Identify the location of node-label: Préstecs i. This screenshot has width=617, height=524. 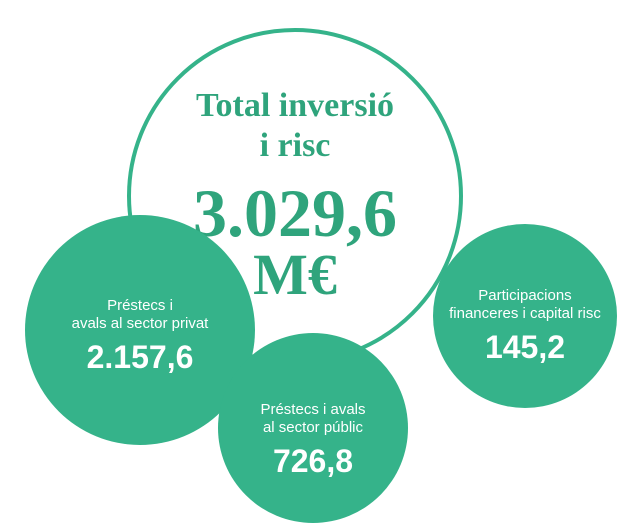
(140, 305).